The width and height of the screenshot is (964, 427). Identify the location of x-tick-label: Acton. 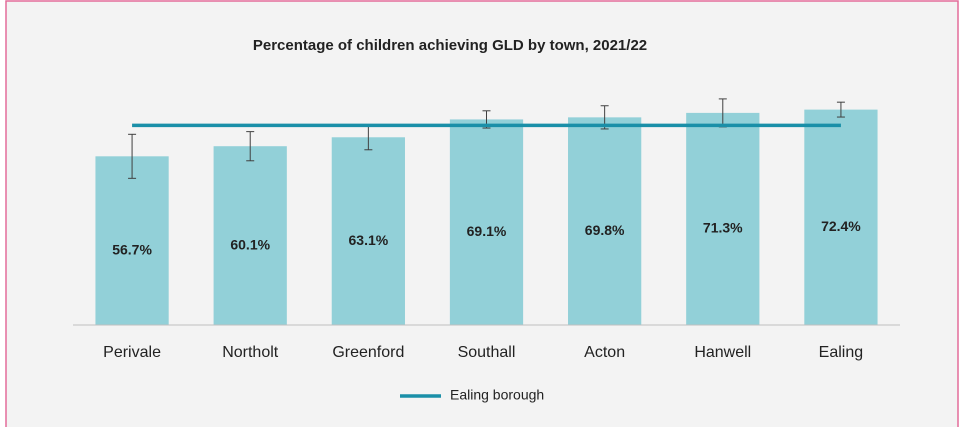
(604, 352).